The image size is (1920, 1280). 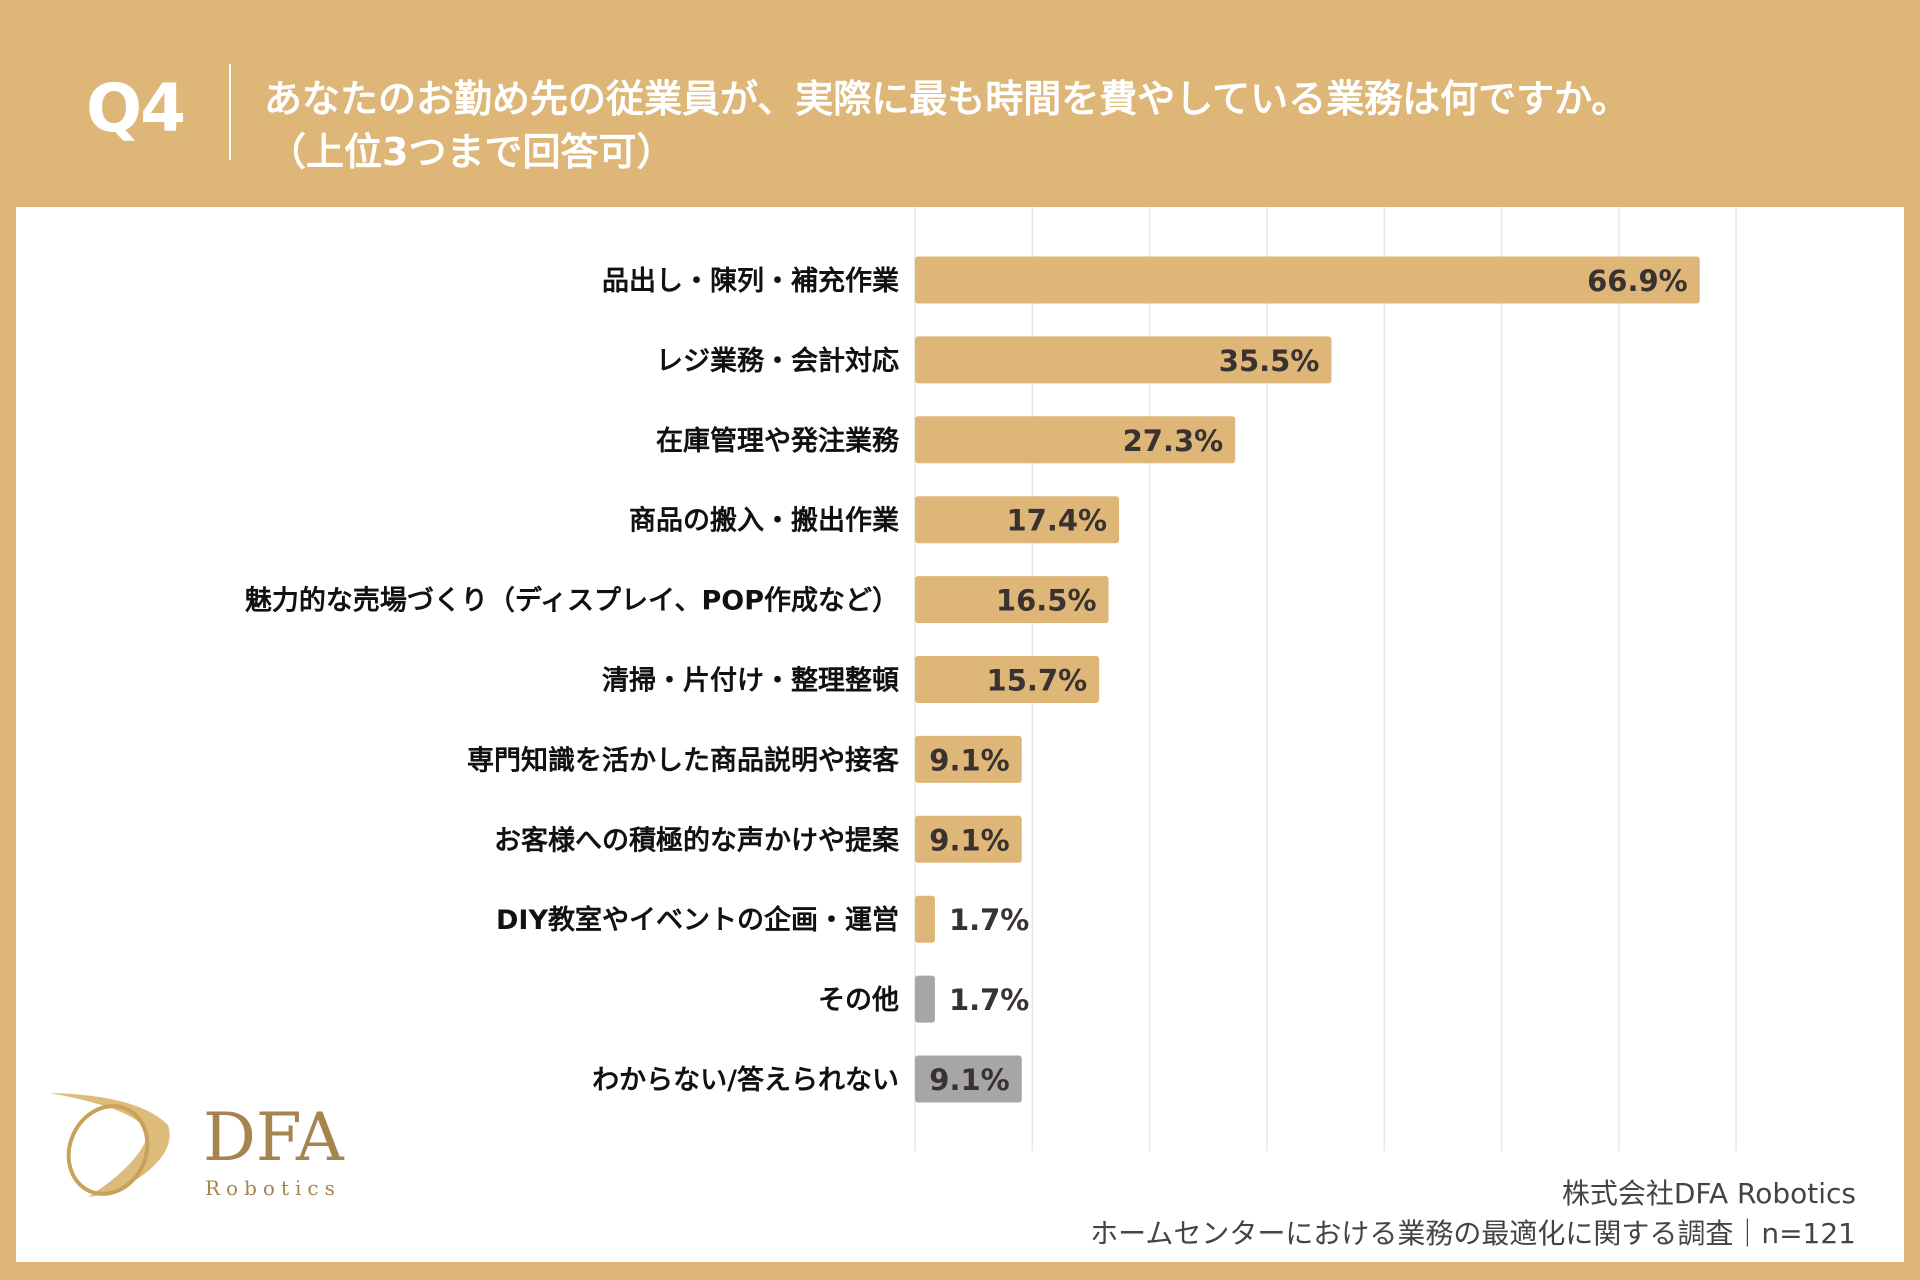 What do you see at coordinates (1637, 281) in the screenshot?
I see `value-label: 66.9%` at bounding box center [1637, 281].